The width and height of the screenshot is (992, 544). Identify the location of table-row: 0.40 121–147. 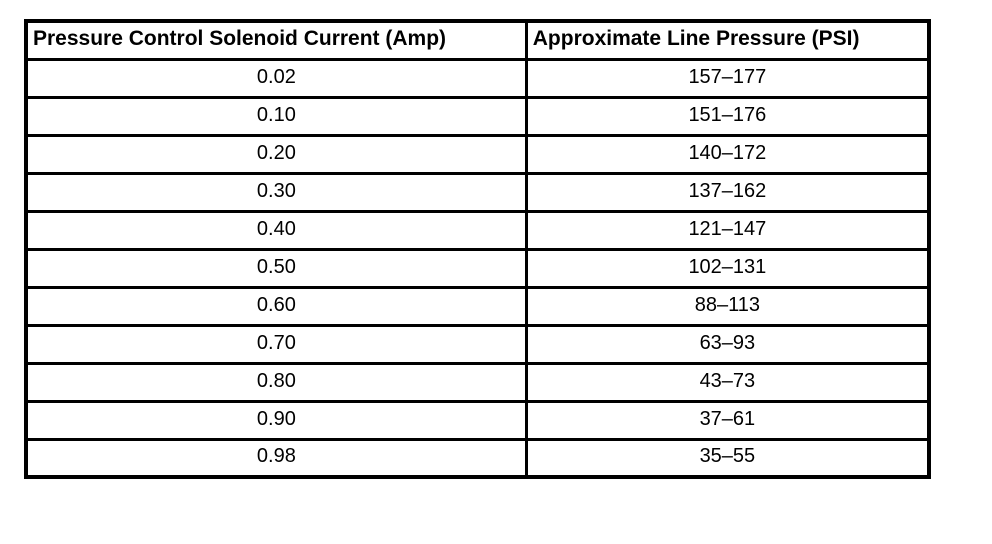
(477, 230).